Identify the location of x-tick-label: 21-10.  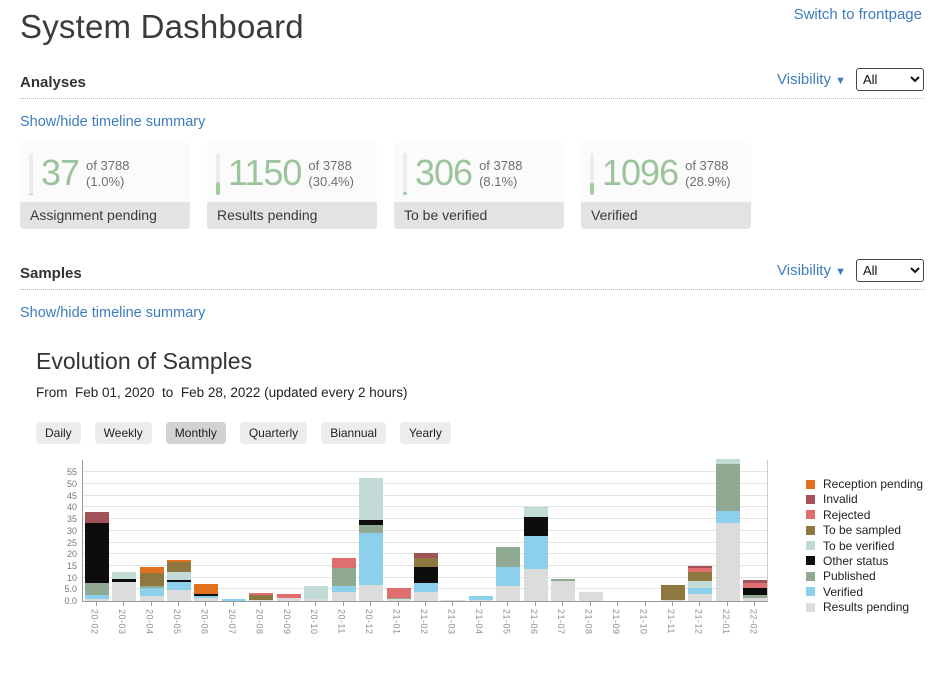
(643, 622).